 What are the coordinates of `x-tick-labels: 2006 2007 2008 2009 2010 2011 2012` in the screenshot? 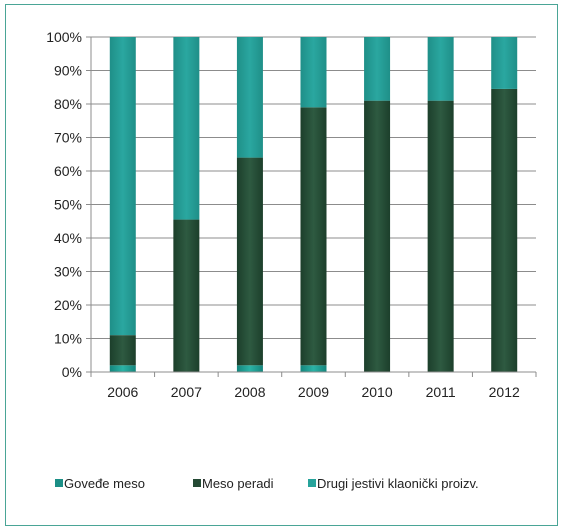 It's located at (313, 392).